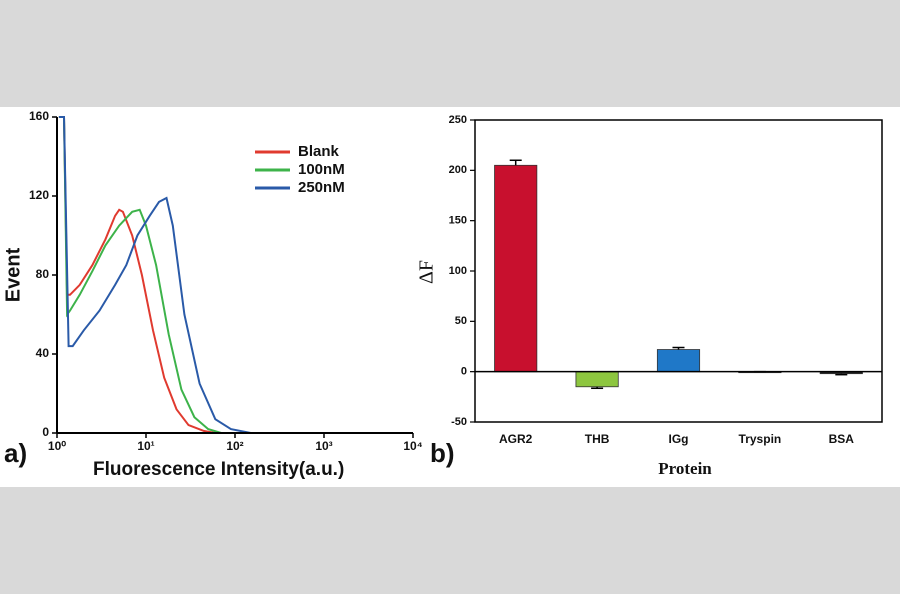  I want to click on y-tick-label: 200, so click(458, 170).